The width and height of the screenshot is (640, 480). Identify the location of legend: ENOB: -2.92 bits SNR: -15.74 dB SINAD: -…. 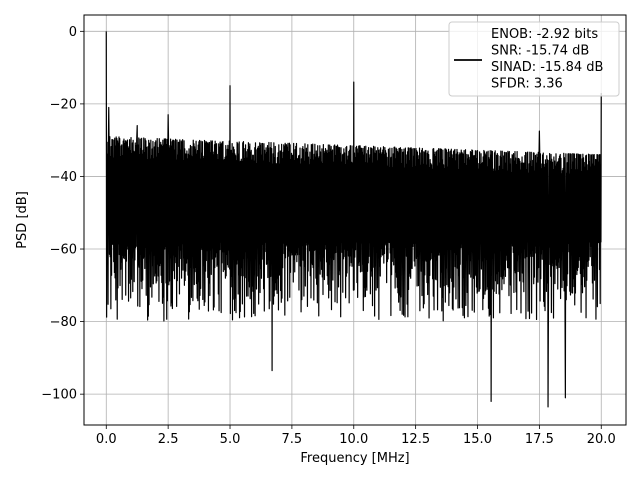
(534, 59).